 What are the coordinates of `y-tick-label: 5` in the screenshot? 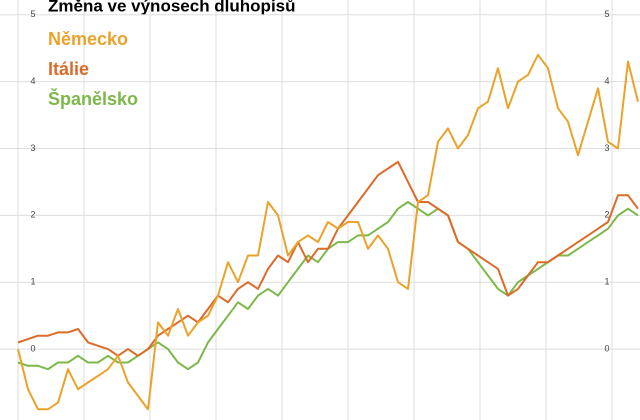 It's located at (32, 14).